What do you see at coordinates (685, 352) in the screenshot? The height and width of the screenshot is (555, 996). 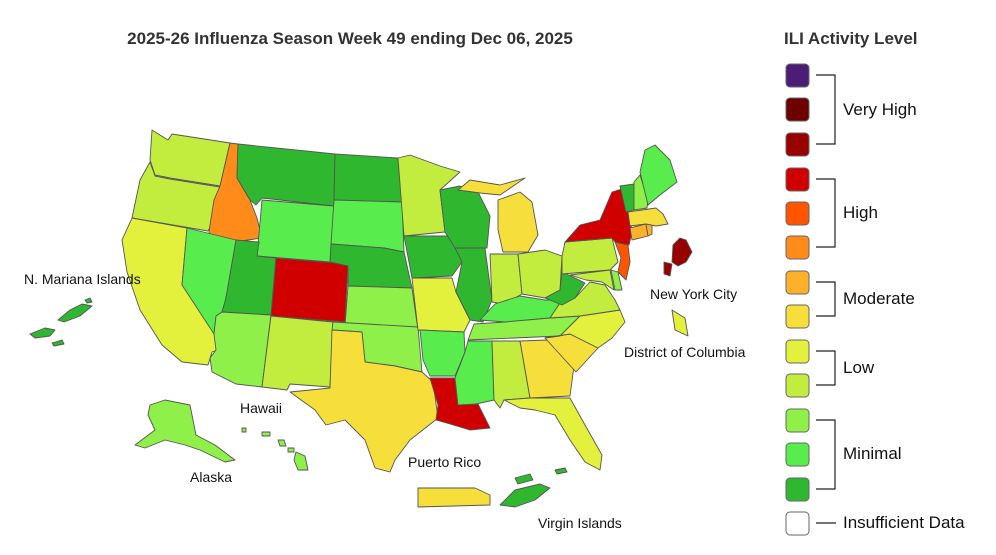 I see `dc-label: District of Columbia` at bounding box center [685, 352].